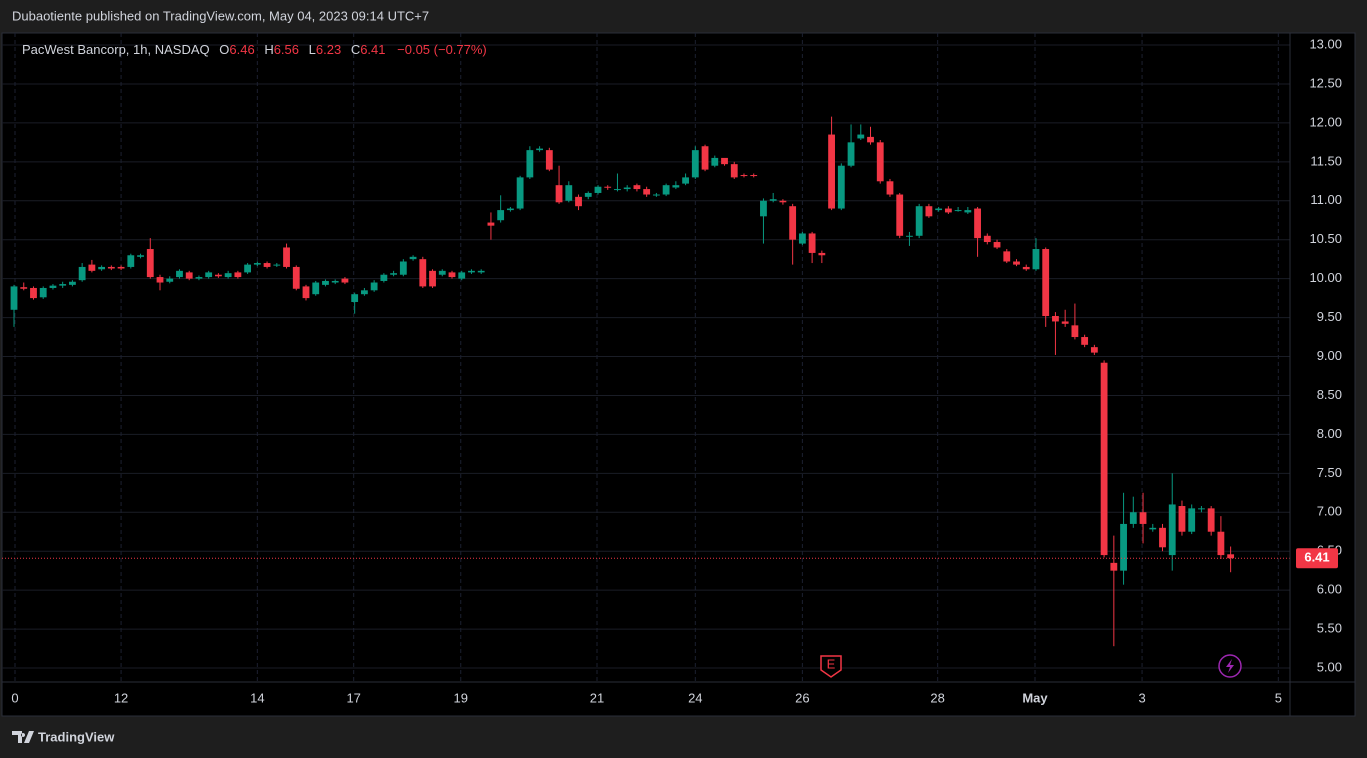 The image size is (1367, 758). Describe the element at coordinates (328, 49) in the screenshot. I see `low-value: 6.23` at that location.